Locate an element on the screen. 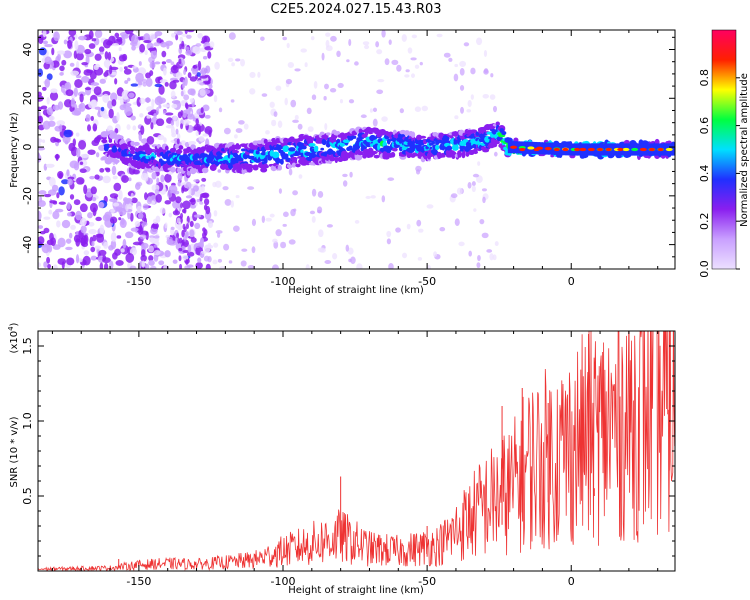  spectrogram-hotspot is located at coordinates (577, 149).